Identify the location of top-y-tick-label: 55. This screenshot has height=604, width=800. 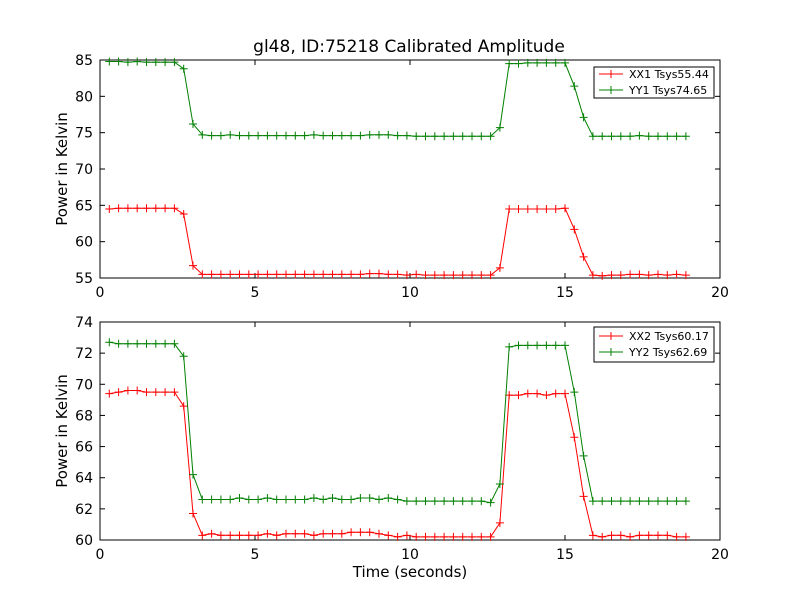
(84, 279).